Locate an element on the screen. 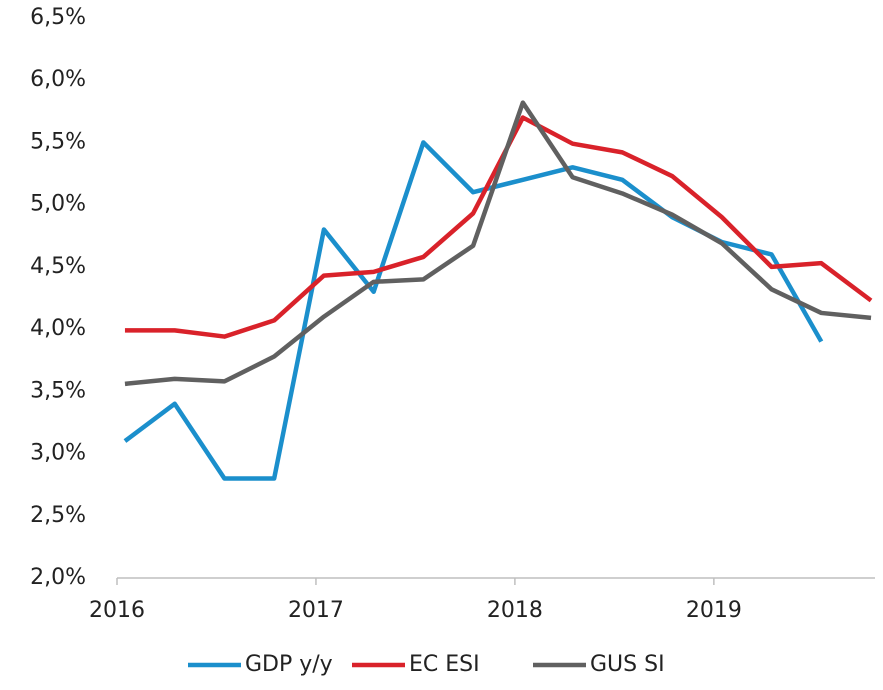 The height and width of the screenshot is (690, 883). y-tick-label: 5,5% is located at coordinates (58, 141).